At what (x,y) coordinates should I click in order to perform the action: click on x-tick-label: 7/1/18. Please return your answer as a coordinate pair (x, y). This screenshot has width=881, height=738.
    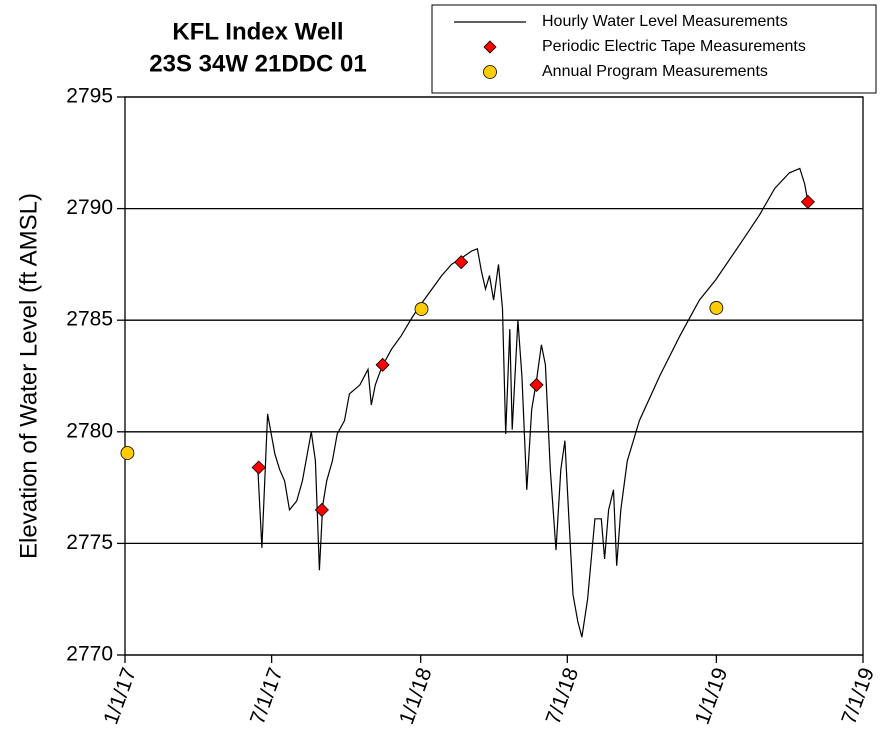
    Looking at the image, I should click on (563, 696).